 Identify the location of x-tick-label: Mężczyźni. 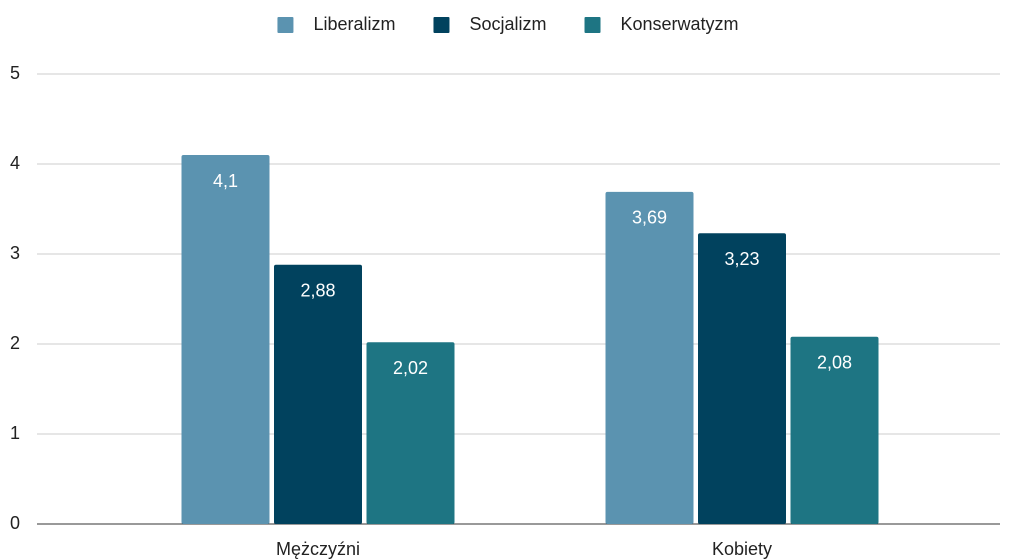
(318, 549).